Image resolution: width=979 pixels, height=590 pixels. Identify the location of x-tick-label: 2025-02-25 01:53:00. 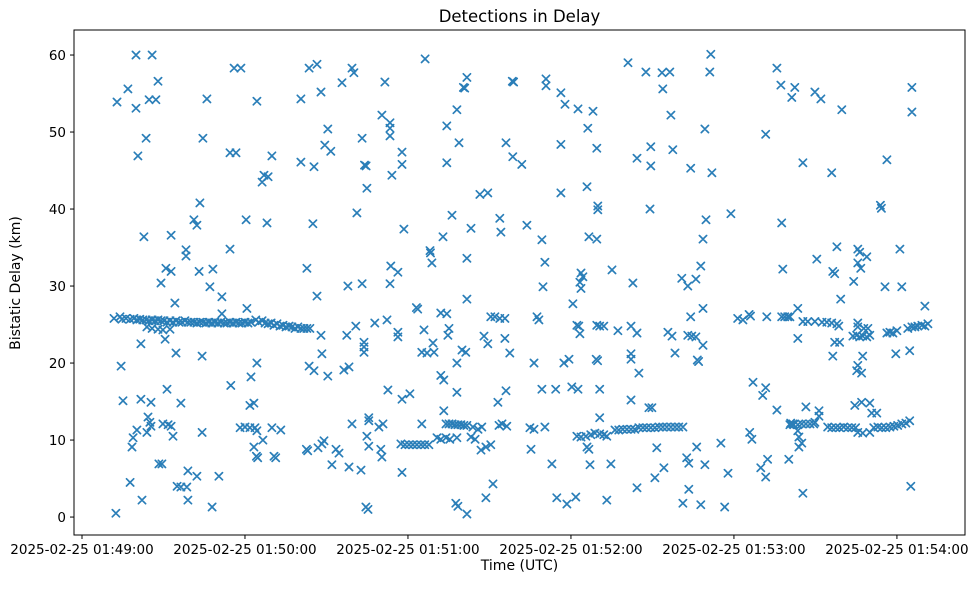
(733, 550).